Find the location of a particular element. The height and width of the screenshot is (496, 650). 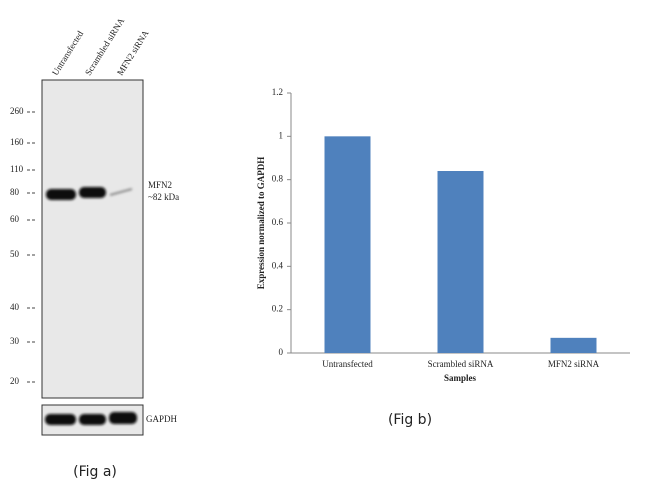

marker-label: 80 is located at coordinates (15, 192).